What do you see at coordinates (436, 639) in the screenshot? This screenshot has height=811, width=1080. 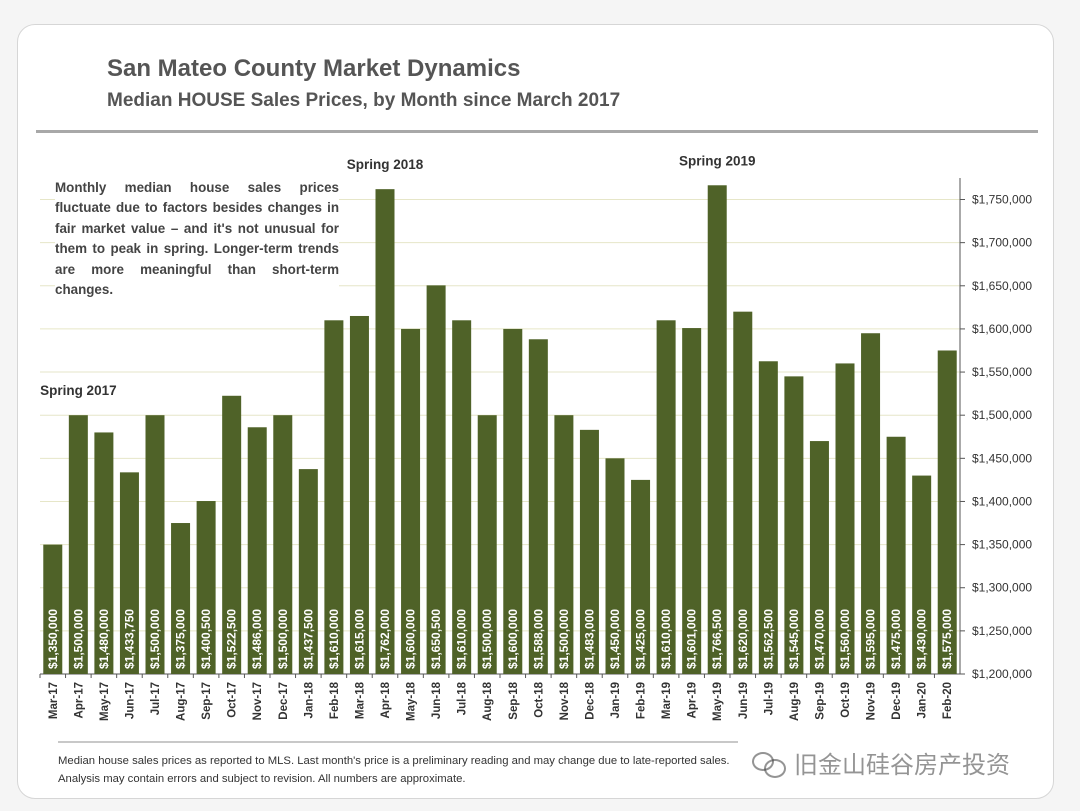 I see `bar-value-label: $1,650,500` at bounding box center [436, 639].